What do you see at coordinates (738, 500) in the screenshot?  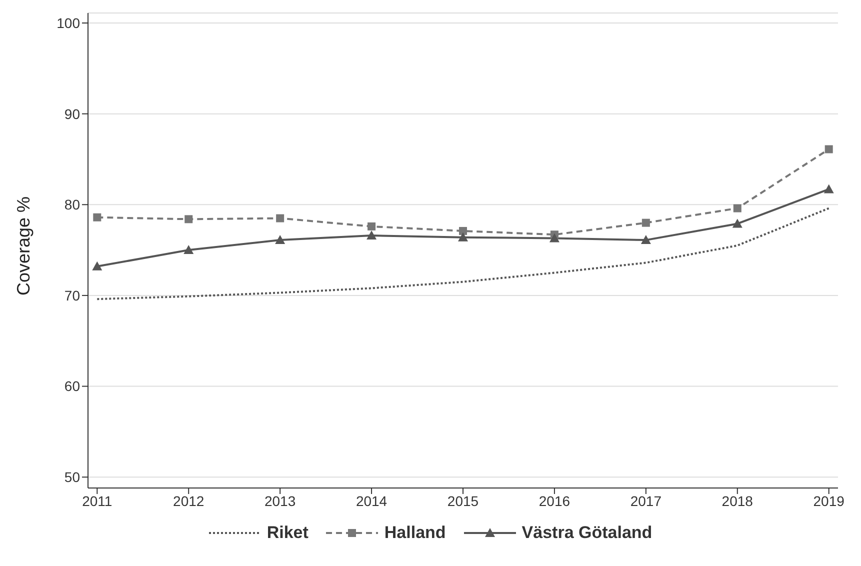 I see `x-tick-label: 2018` at bounding box center [738, 500].